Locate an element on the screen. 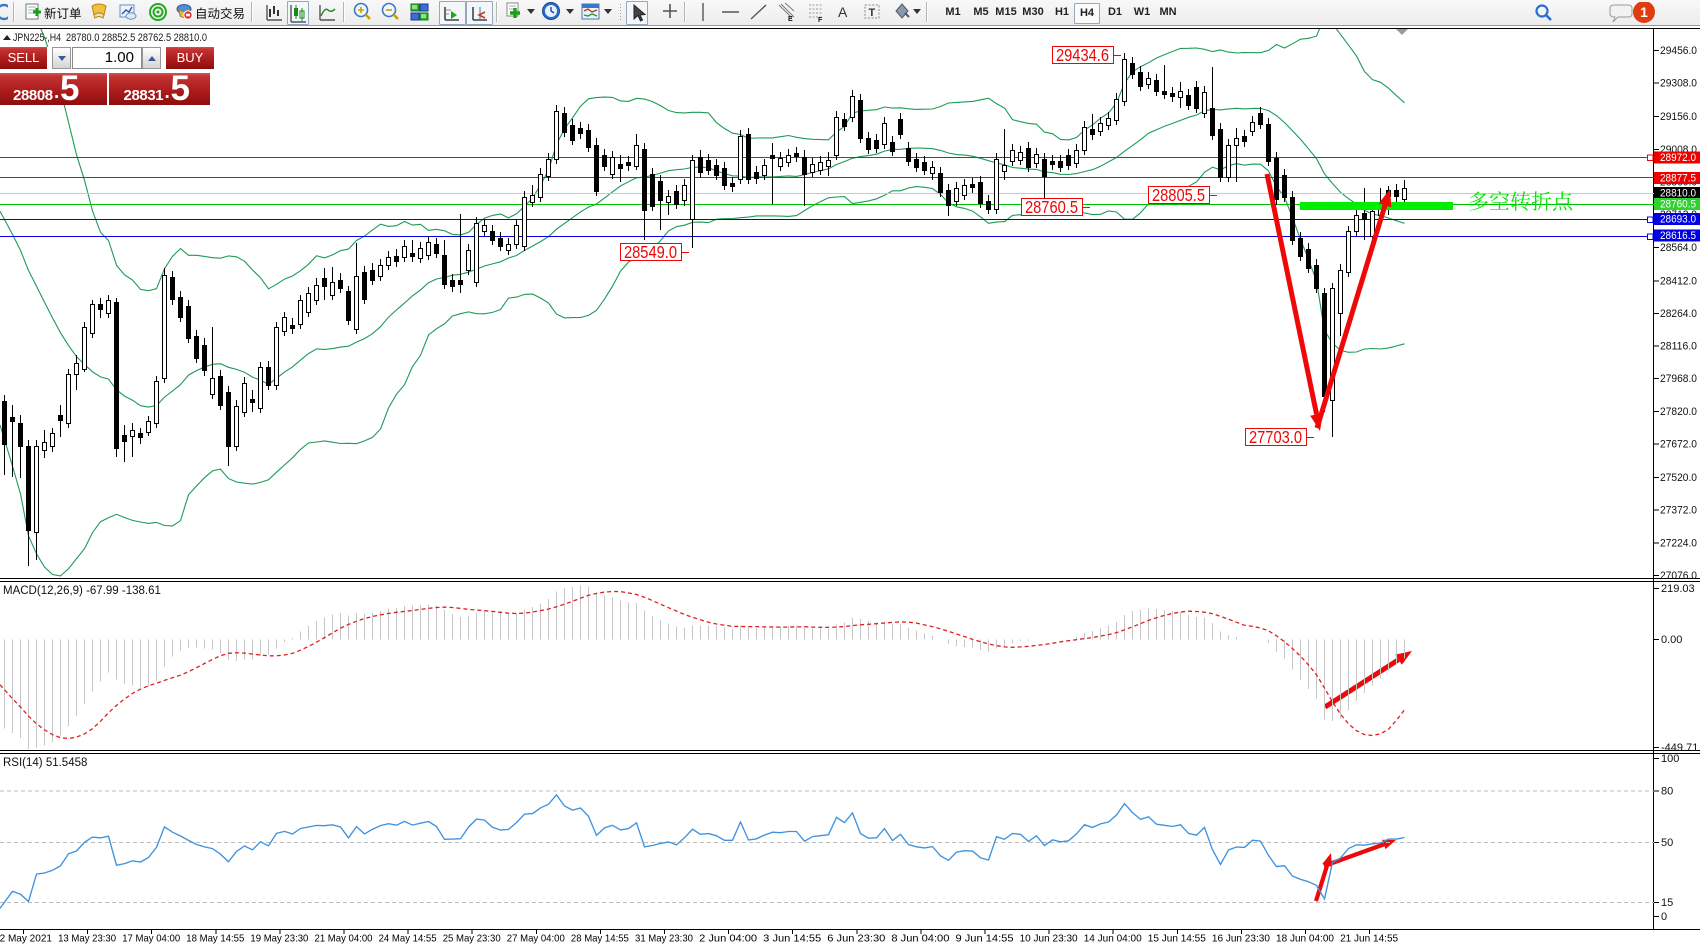 This screenshot has height=945, width=1700. svg-text: 15 is located at coordinates (1667, 903).